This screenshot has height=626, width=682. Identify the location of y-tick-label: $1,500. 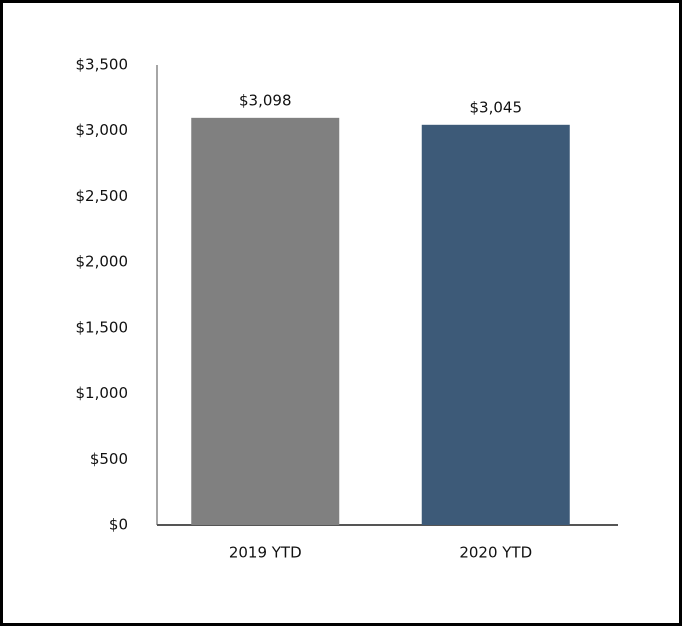
(102, 327).